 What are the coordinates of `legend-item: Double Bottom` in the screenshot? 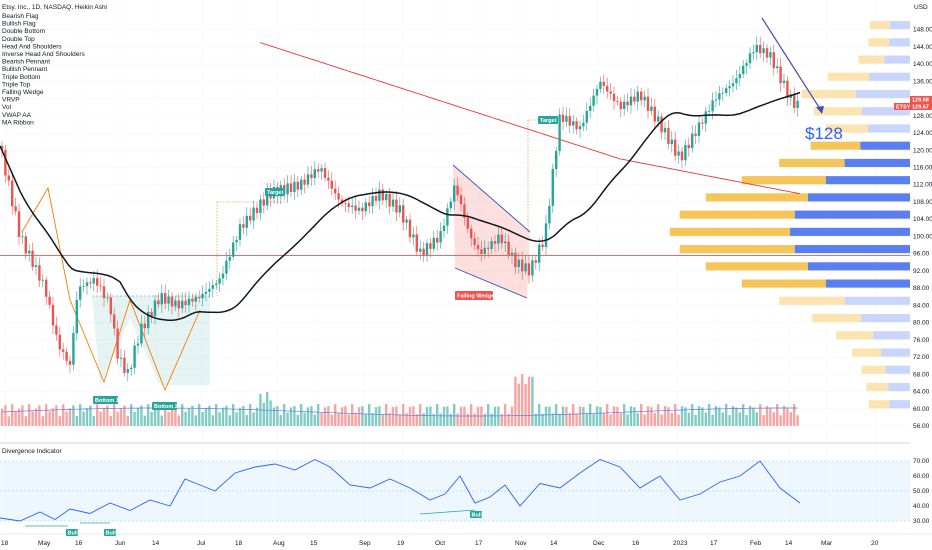 It's located at (23, 31).